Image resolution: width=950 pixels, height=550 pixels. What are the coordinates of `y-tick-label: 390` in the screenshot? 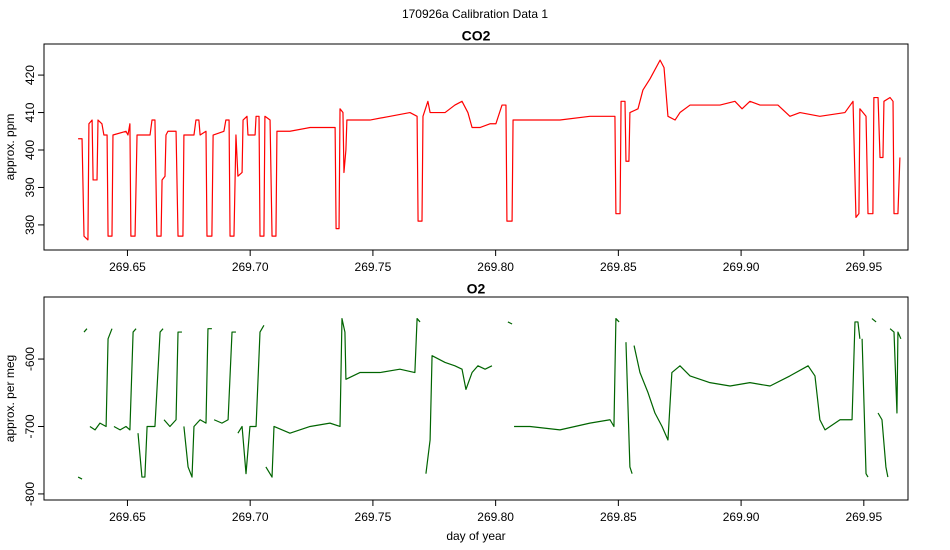 It's located at (30, 187).